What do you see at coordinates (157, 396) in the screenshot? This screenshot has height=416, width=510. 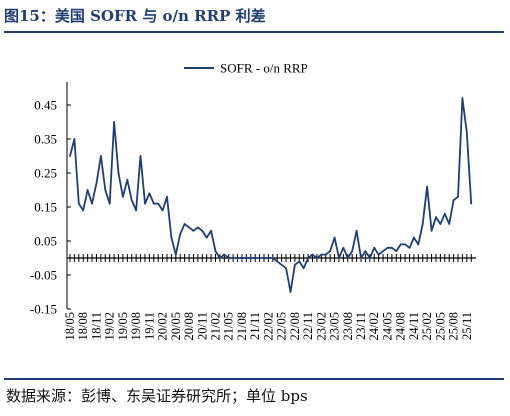 I see `source-note: 数据来源：彭博、东吴证券研究所；单位 bps` at bounding box center [157, 396].